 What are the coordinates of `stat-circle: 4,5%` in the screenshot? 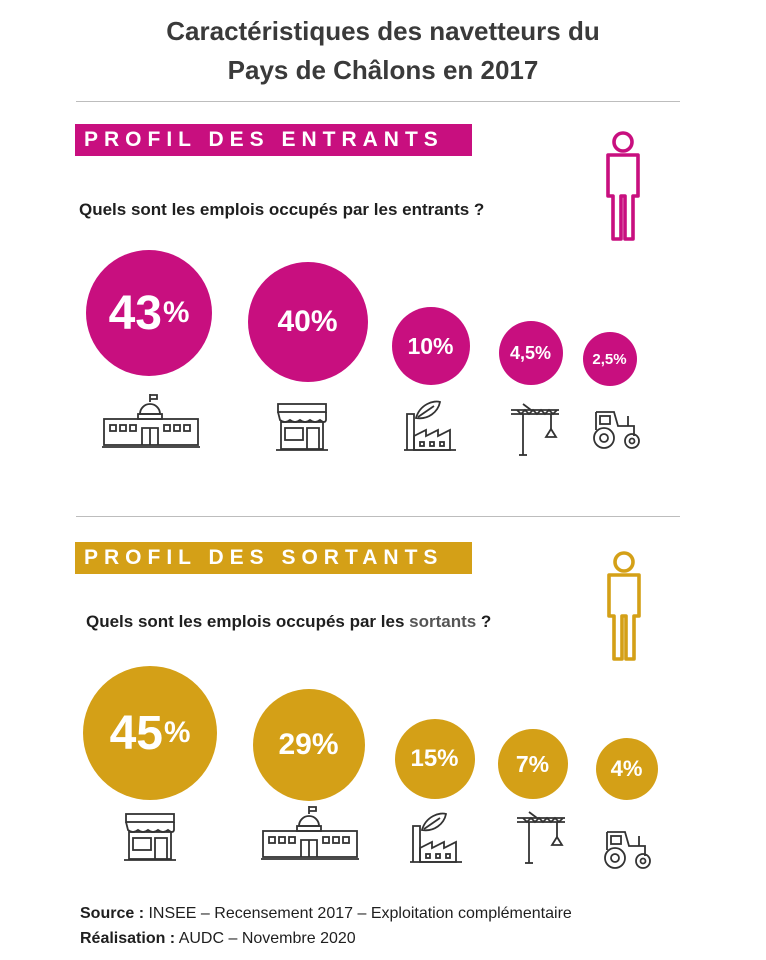 It's located at (531, 353).